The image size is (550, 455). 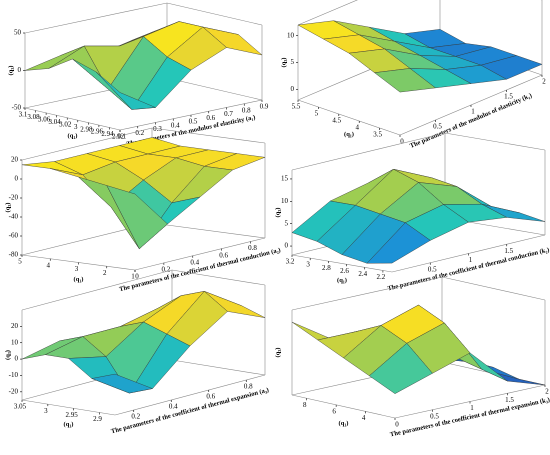 I want to click on y-tick-label: 5.5, so click(x=296, y=107).